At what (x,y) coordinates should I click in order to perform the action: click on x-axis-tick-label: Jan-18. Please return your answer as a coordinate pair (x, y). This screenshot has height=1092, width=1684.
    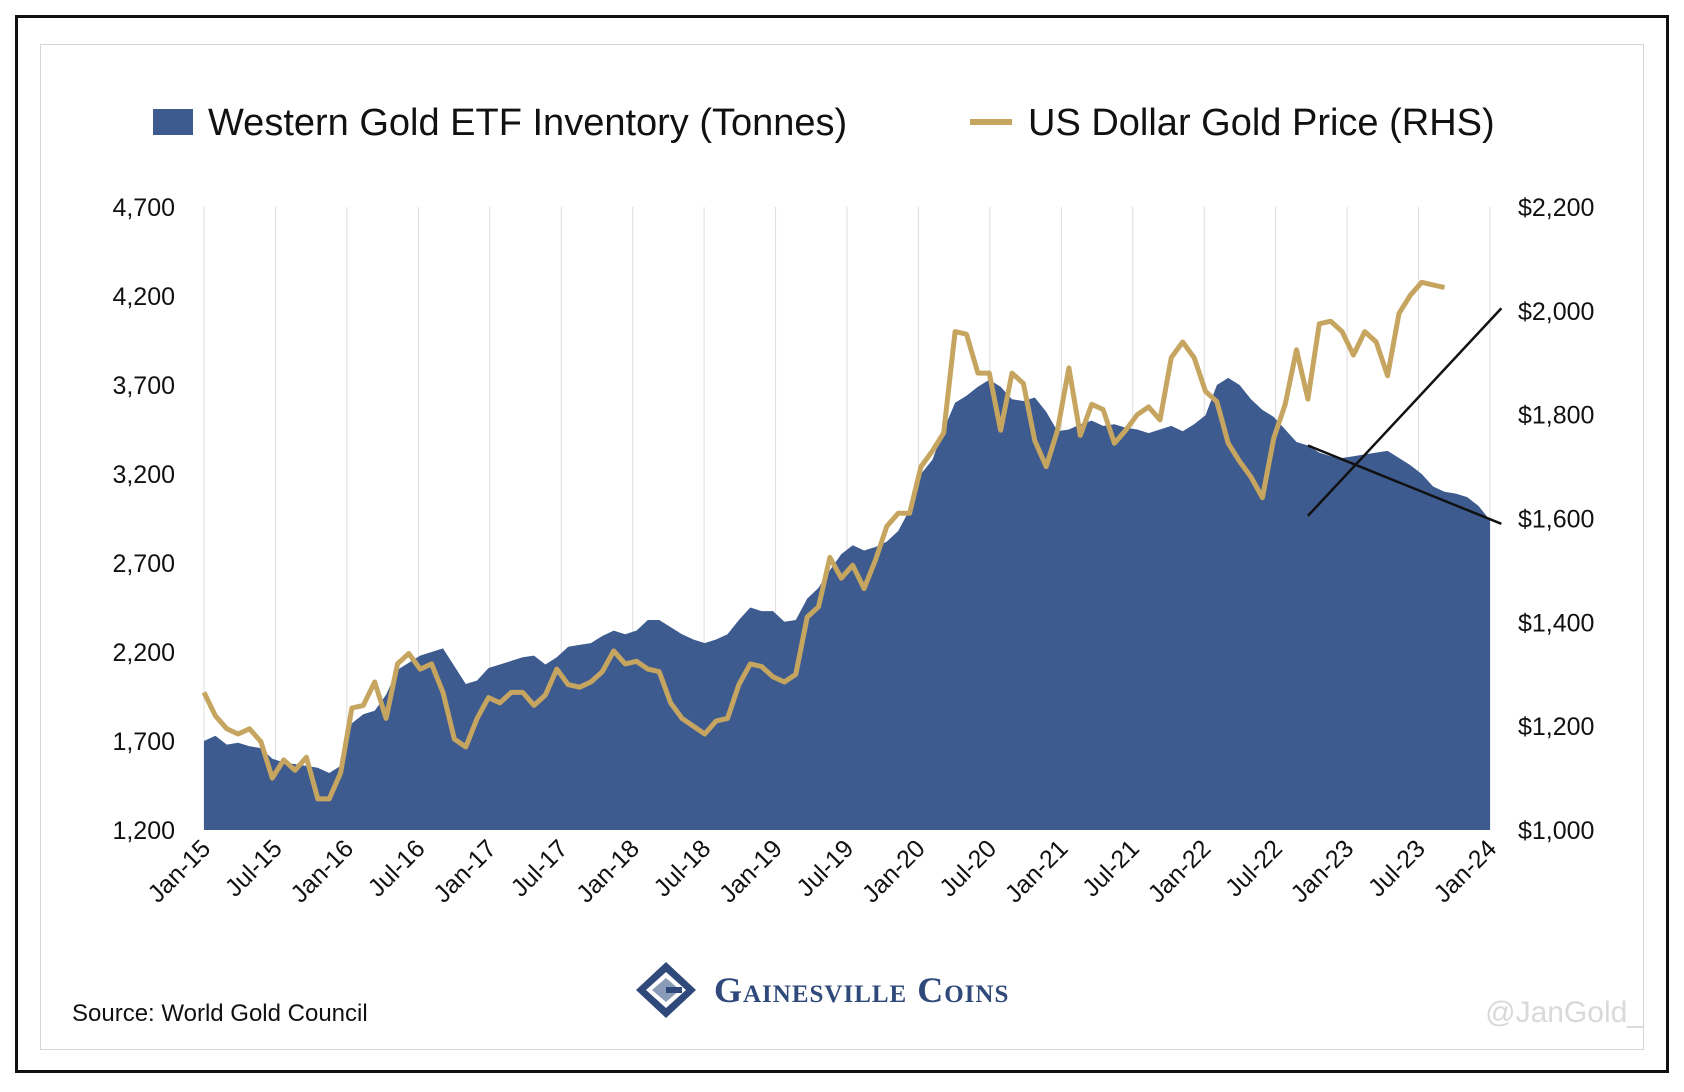
    Looking at the image, I should click on (608, 871).